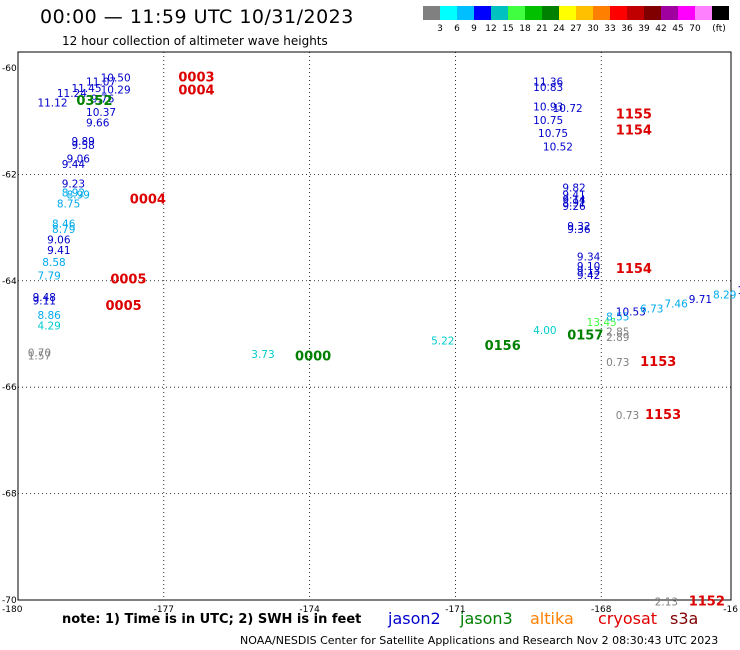  What do you see at coordinates (617, 318) in the screenshot?
I see `wave-height-value: 8.55` at bounding box center [617, 318].